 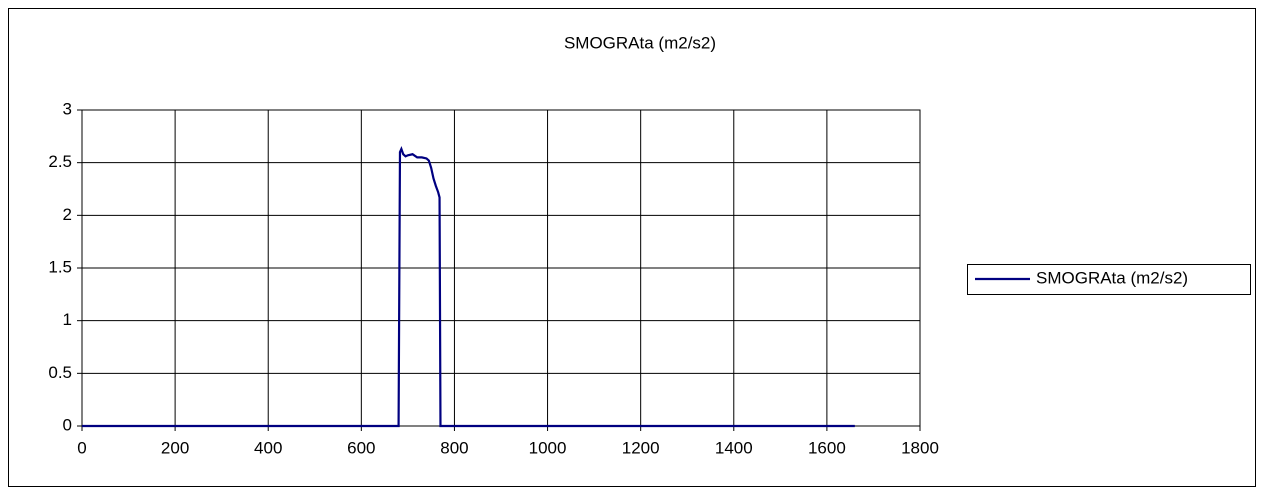 What do you see at coordinates (67, 108) in the screenshot?
I see `y-tick-label: 3` at bounding box center [67, 108].